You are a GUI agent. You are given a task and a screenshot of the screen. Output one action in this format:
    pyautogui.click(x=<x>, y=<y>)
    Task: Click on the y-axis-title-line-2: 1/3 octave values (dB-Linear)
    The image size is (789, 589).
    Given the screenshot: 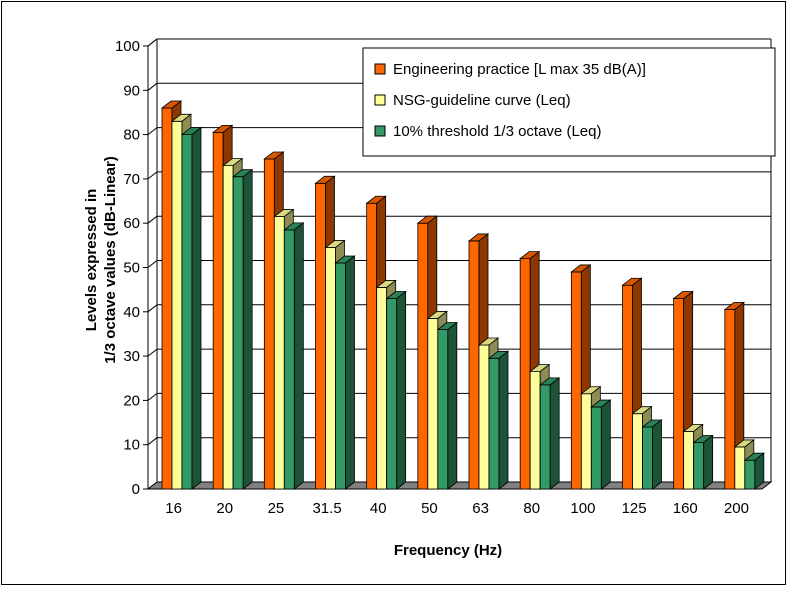 What is the action you would take?
    pyautogui.click(x=110, y=260)
    